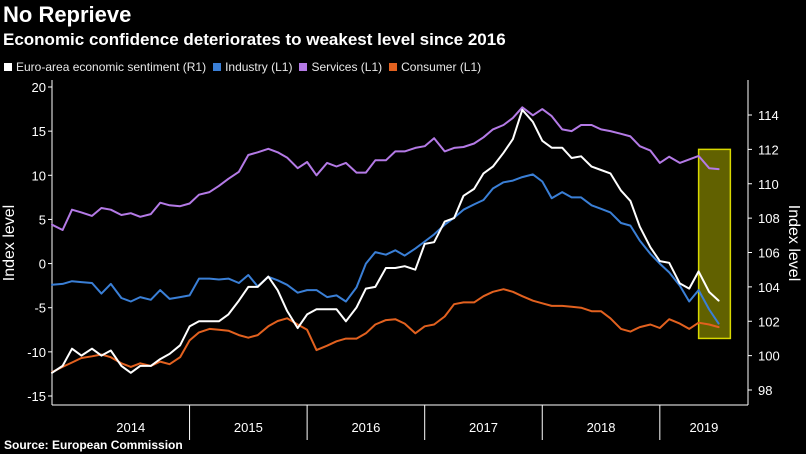 The width and height of the screenshot is (806, 454). Describe the element at coordinates (768, 184) in the screenshot. I see `right-tick-label: 110` at that location.